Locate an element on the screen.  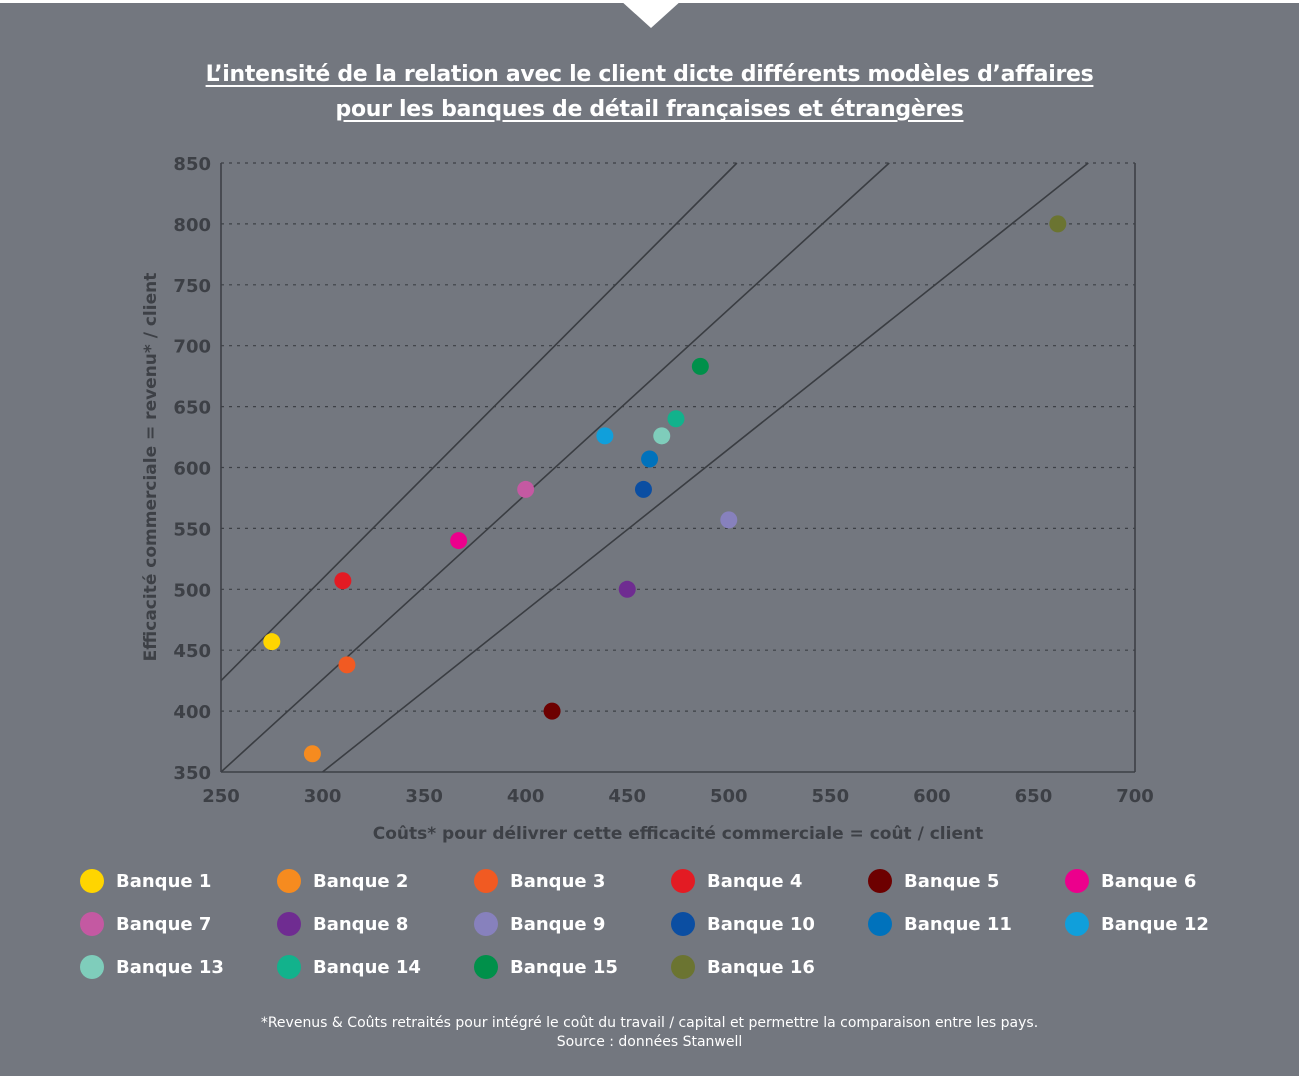
legend-item: Banque 14 is located at coordinates (349, 967).